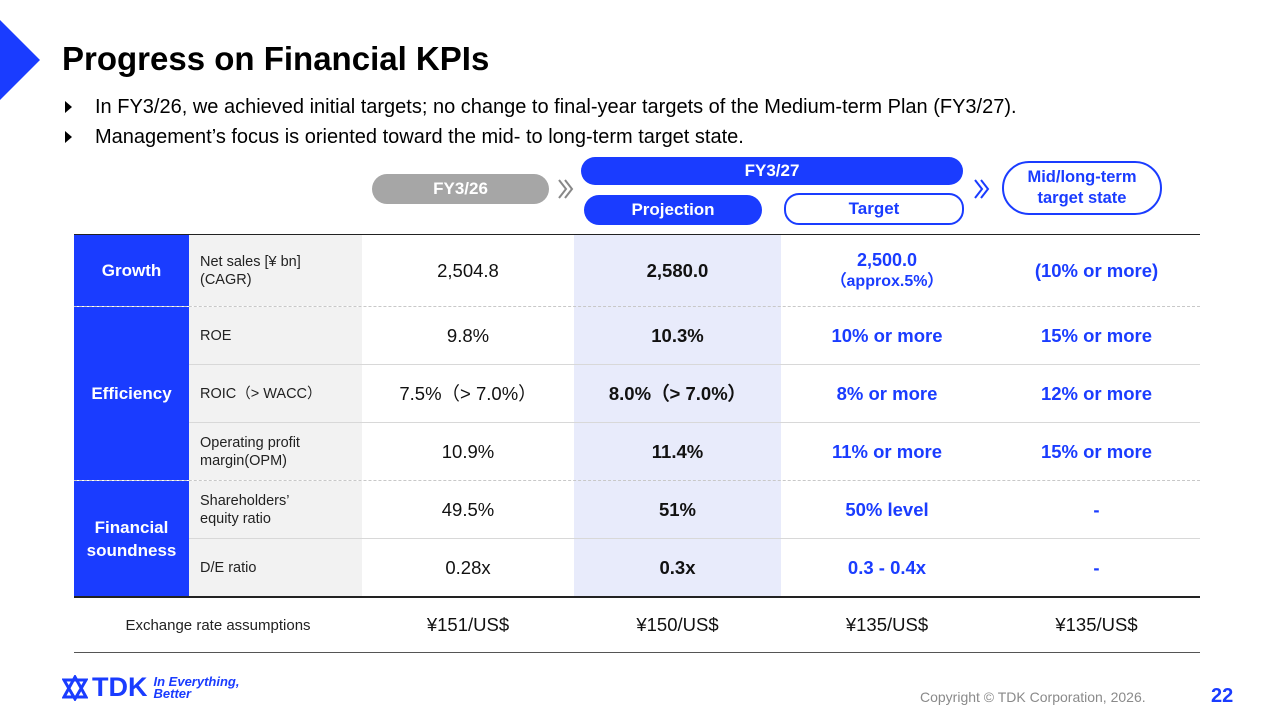  I want to click on tdk-emblem-icon, so click(75, 687).